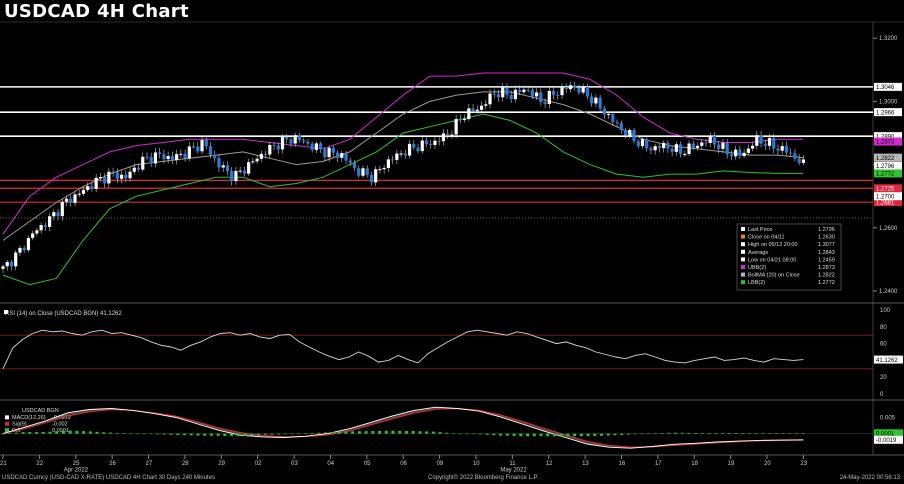  I want to click on level-tag-box, so click(888, 202).